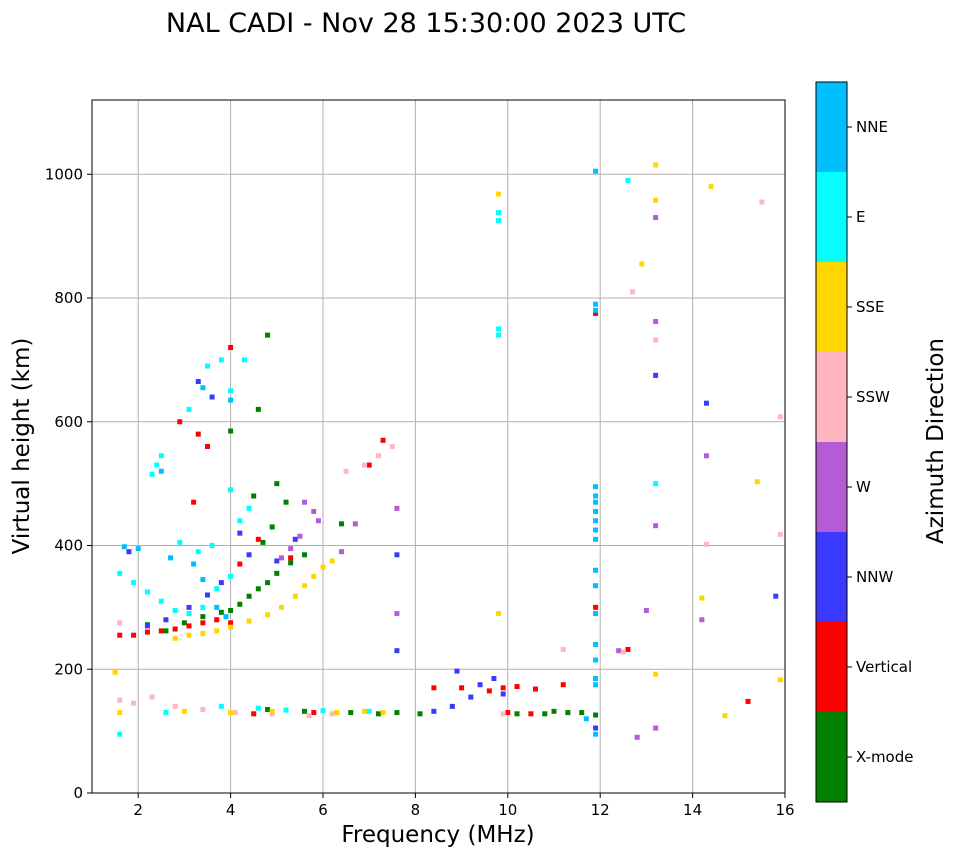 This screenshot has width=958, height=857. What do you see at coordinates (600, 810) in the screenshot?
I see `x-tick-label: 12` at bounding box center [600, 810].